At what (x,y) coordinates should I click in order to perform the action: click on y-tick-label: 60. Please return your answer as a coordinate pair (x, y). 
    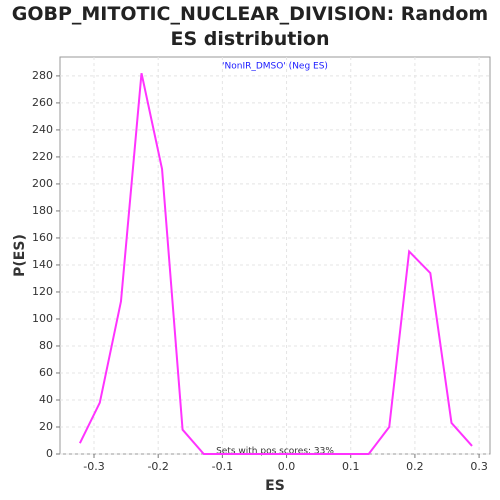
    Looking at the image, I should click on (46, 372).